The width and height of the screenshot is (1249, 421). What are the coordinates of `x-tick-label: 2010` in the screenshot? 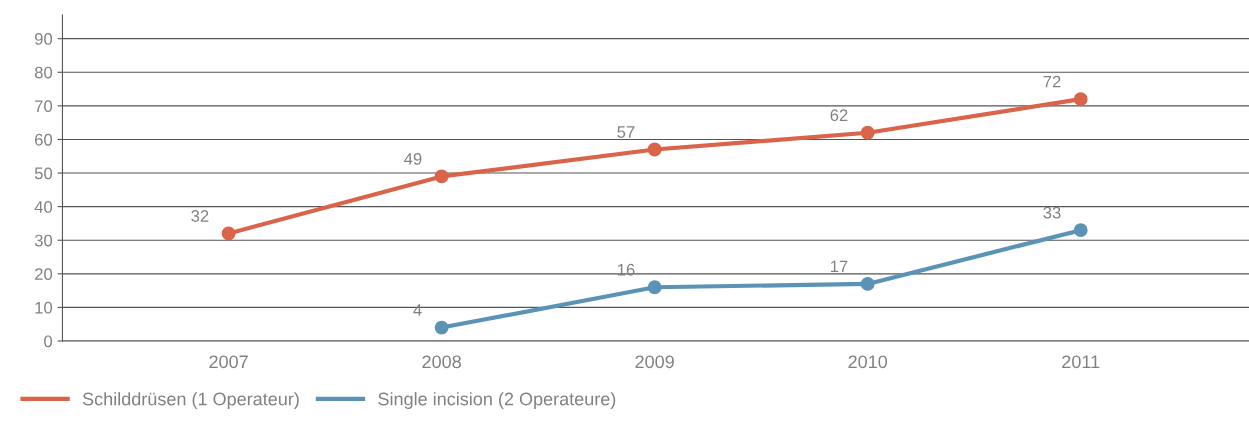 It's located at (868, 362).